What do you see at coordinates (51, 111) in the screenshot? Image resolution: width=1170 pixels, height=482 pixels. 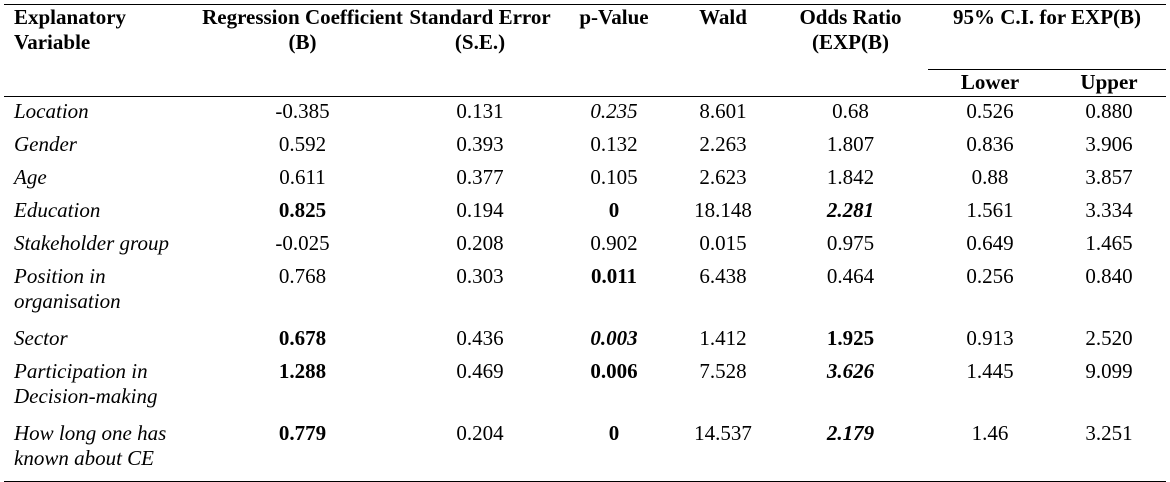 I see `row-variable: Location` at bounding box center [51, 111].